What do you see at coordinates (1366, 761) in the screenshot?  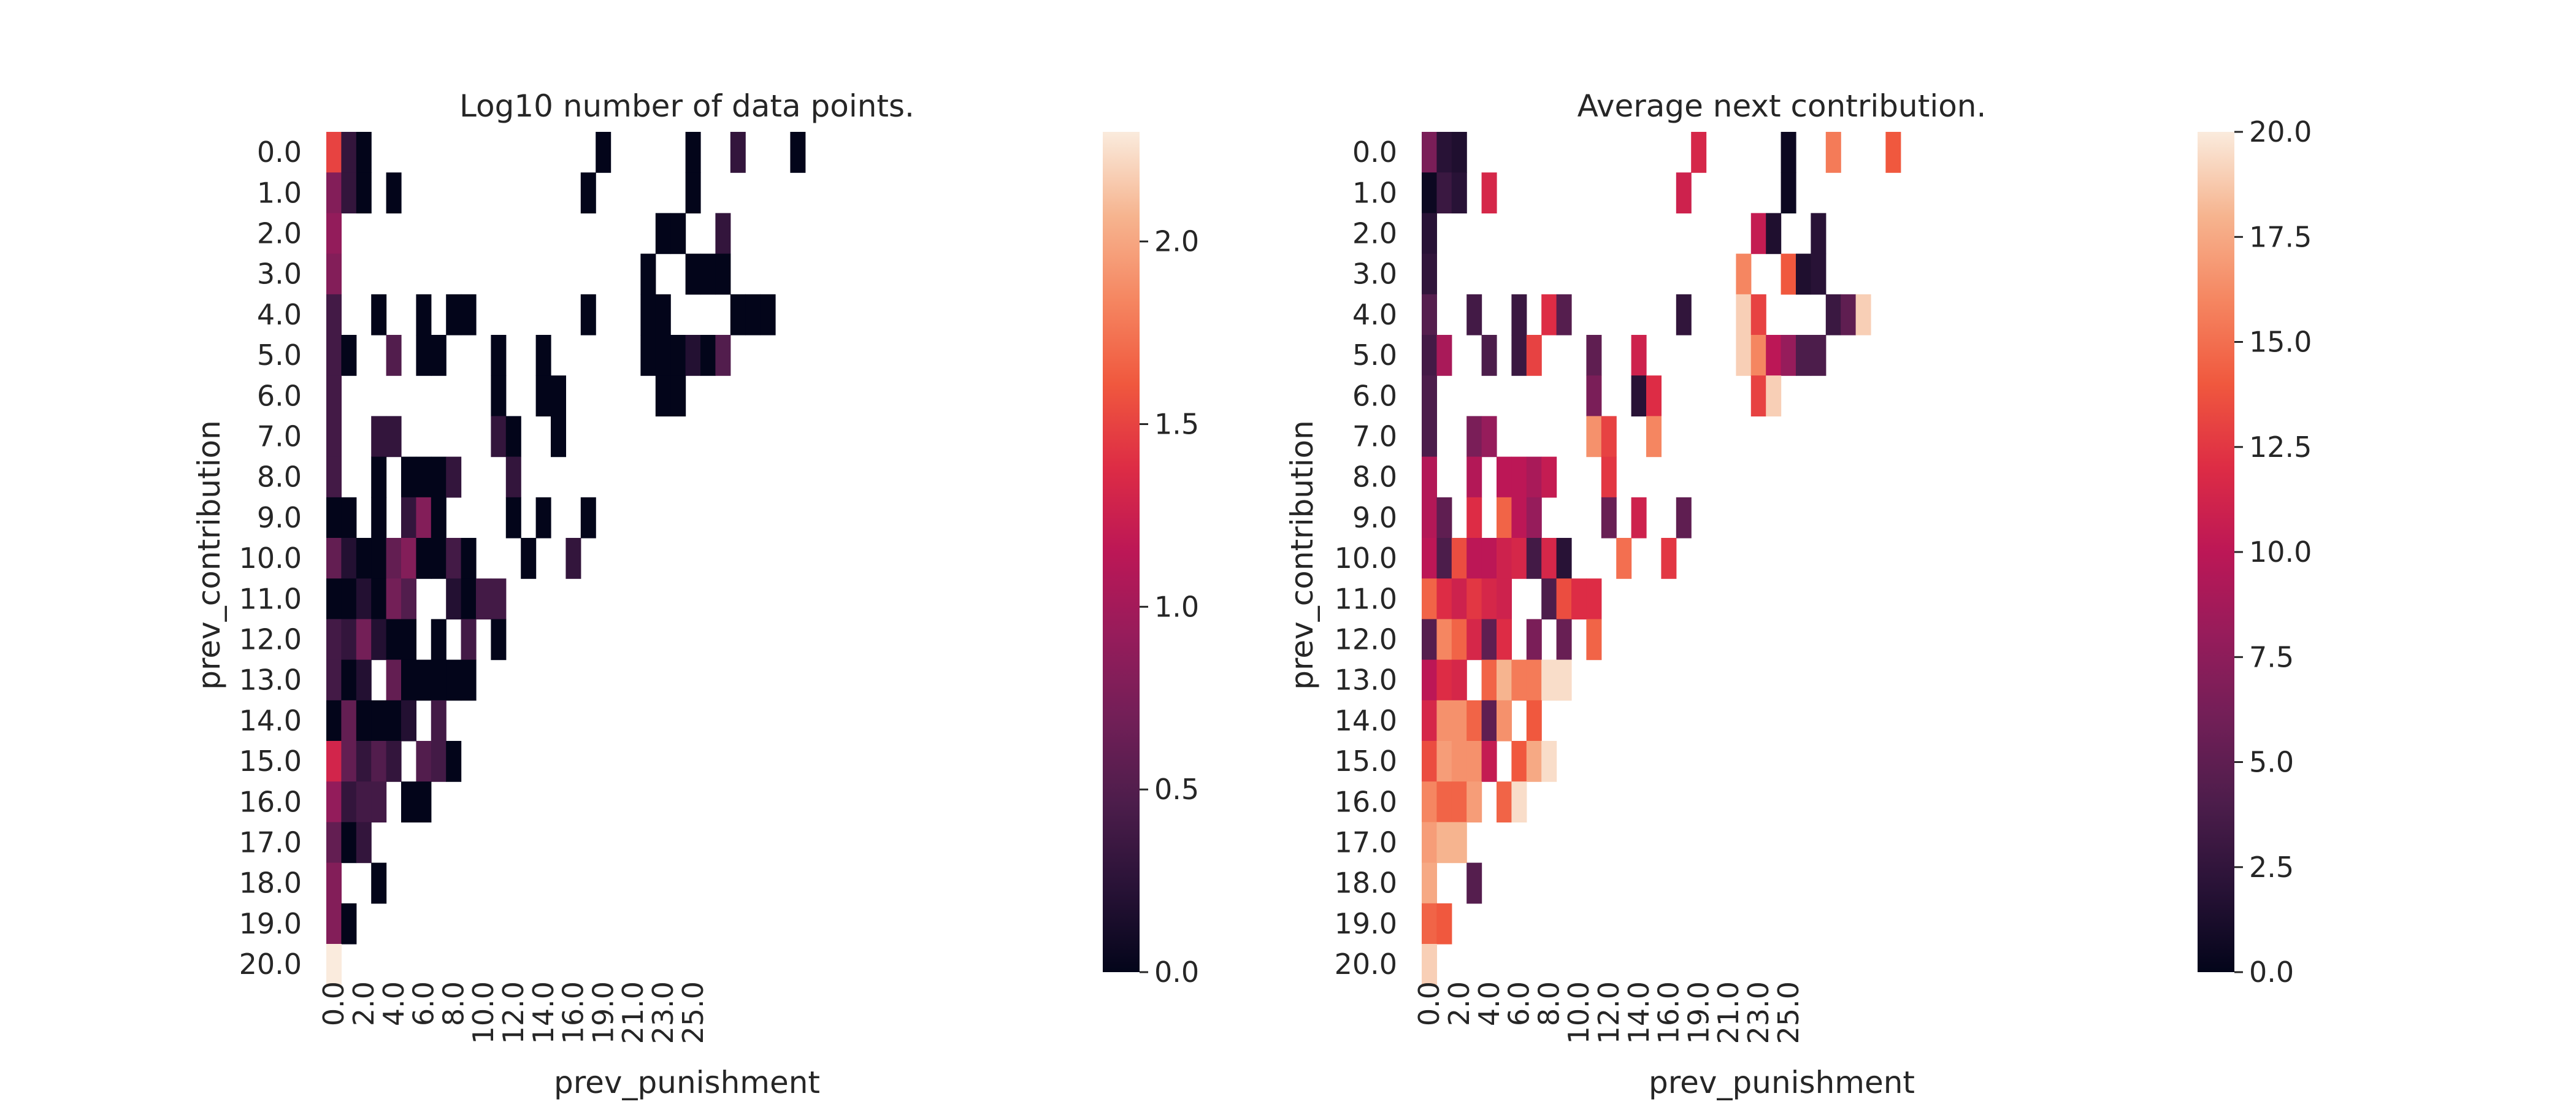 I see `y-tick-label: 15.0` at bounding box center [1366, 761].